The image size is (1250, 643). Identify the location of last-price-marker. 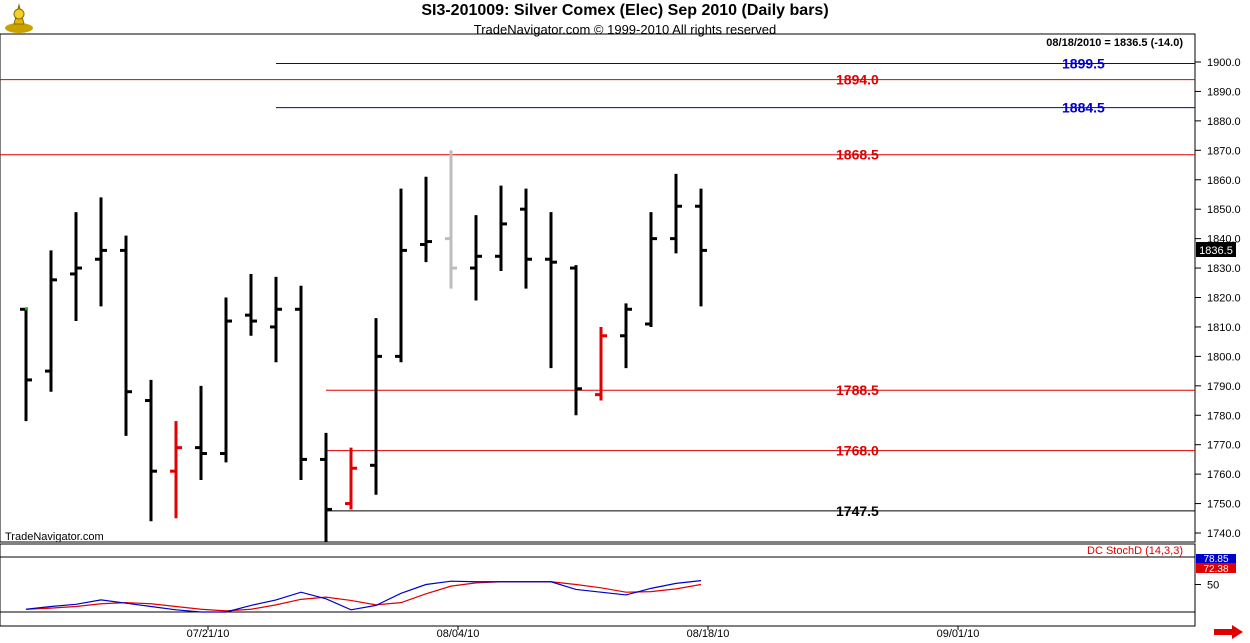
(1216, 249).